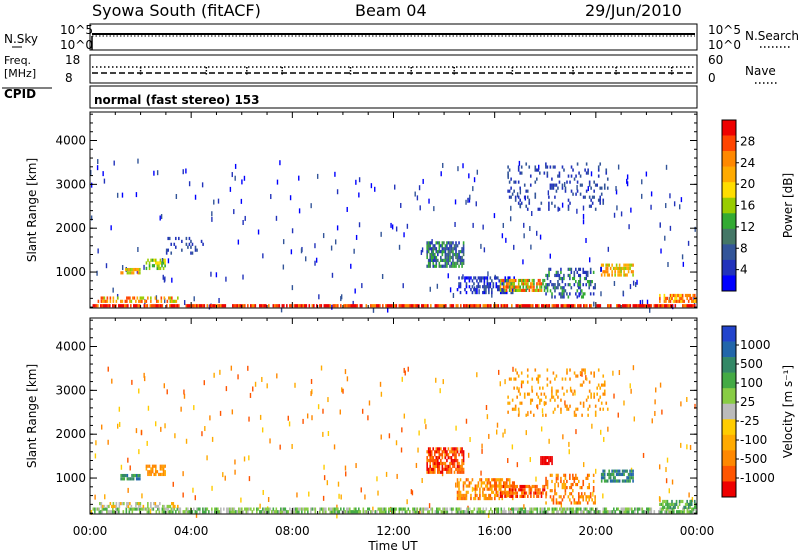 This screenshot has height=554, width=800. Describe the element at coordinates (391, 69) in the screenshot. I see `freq-nave-panel: Freq. [MHz] 18 8 60 0 Nave` at that location.